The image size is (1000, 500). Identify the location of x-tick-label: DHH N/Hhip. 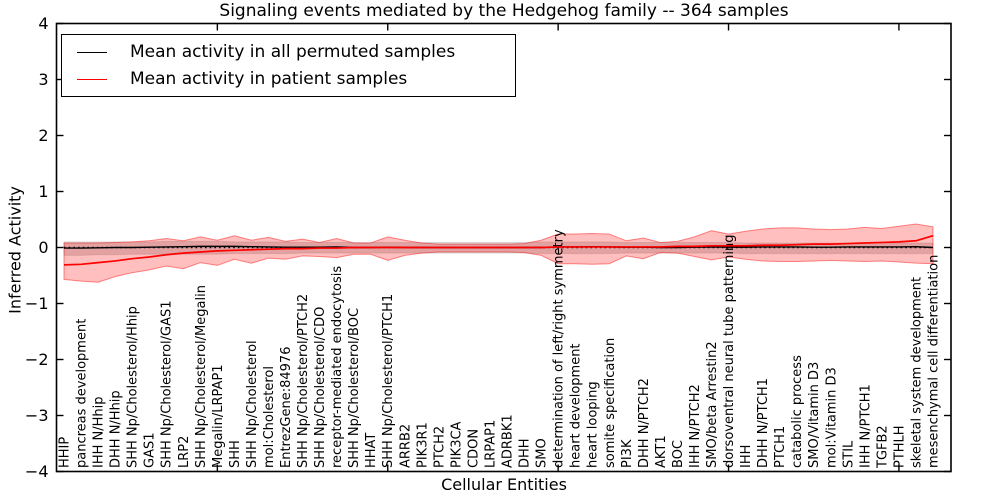
(116, 429).